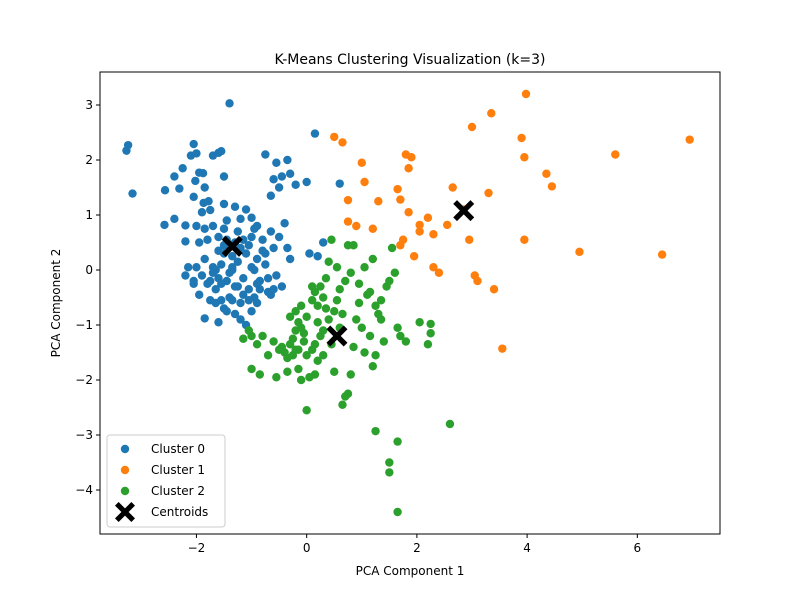 This screenshot has width=800, height=600. What do you see at coordinates (89, 105) in the screenshot?
I see `y-tick-label: 3` at bounding box center [89, 105].